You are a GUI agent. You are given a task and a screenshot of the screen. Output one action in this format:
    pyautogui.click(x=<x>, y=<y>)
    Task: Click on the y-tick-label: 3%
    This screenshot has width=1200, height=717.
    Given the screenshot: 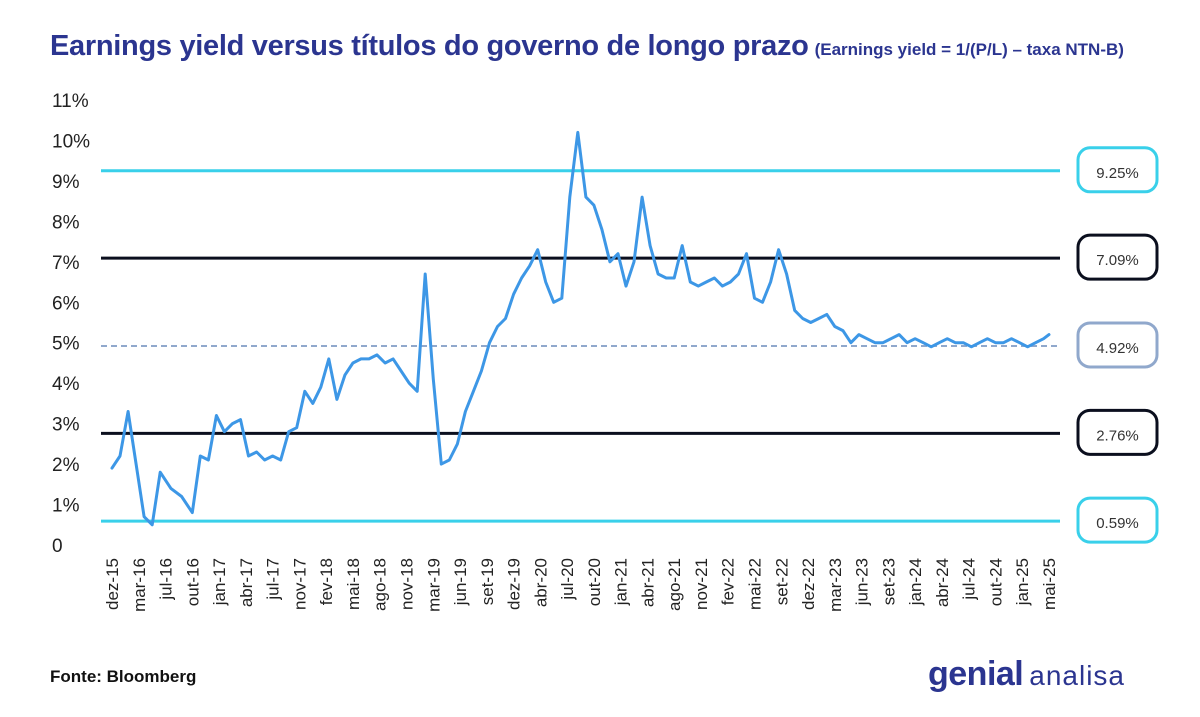 What is the action you would take?
    pyautogui.click(x=66, y=425)
    